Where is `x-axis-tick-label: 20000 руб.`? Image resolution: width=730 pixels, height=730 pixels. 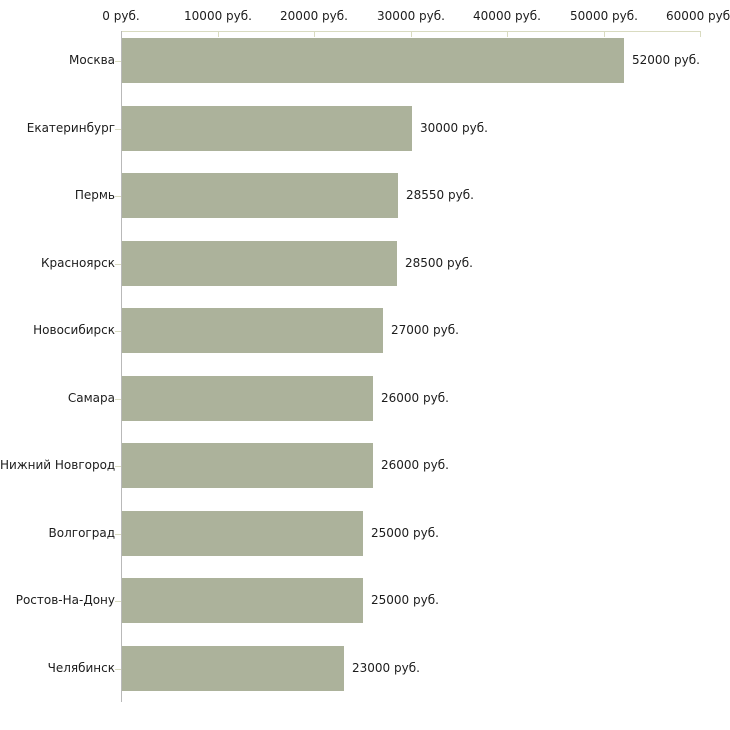 x-axis-tick-label: 20000 руб. is located at coordinates (314, 16).